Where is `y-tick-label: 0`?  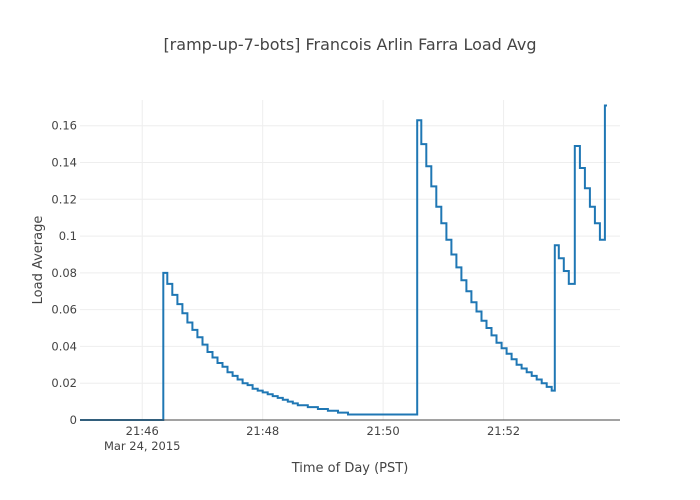 y-tick-label: 0 is located at coordinates (73, 420).